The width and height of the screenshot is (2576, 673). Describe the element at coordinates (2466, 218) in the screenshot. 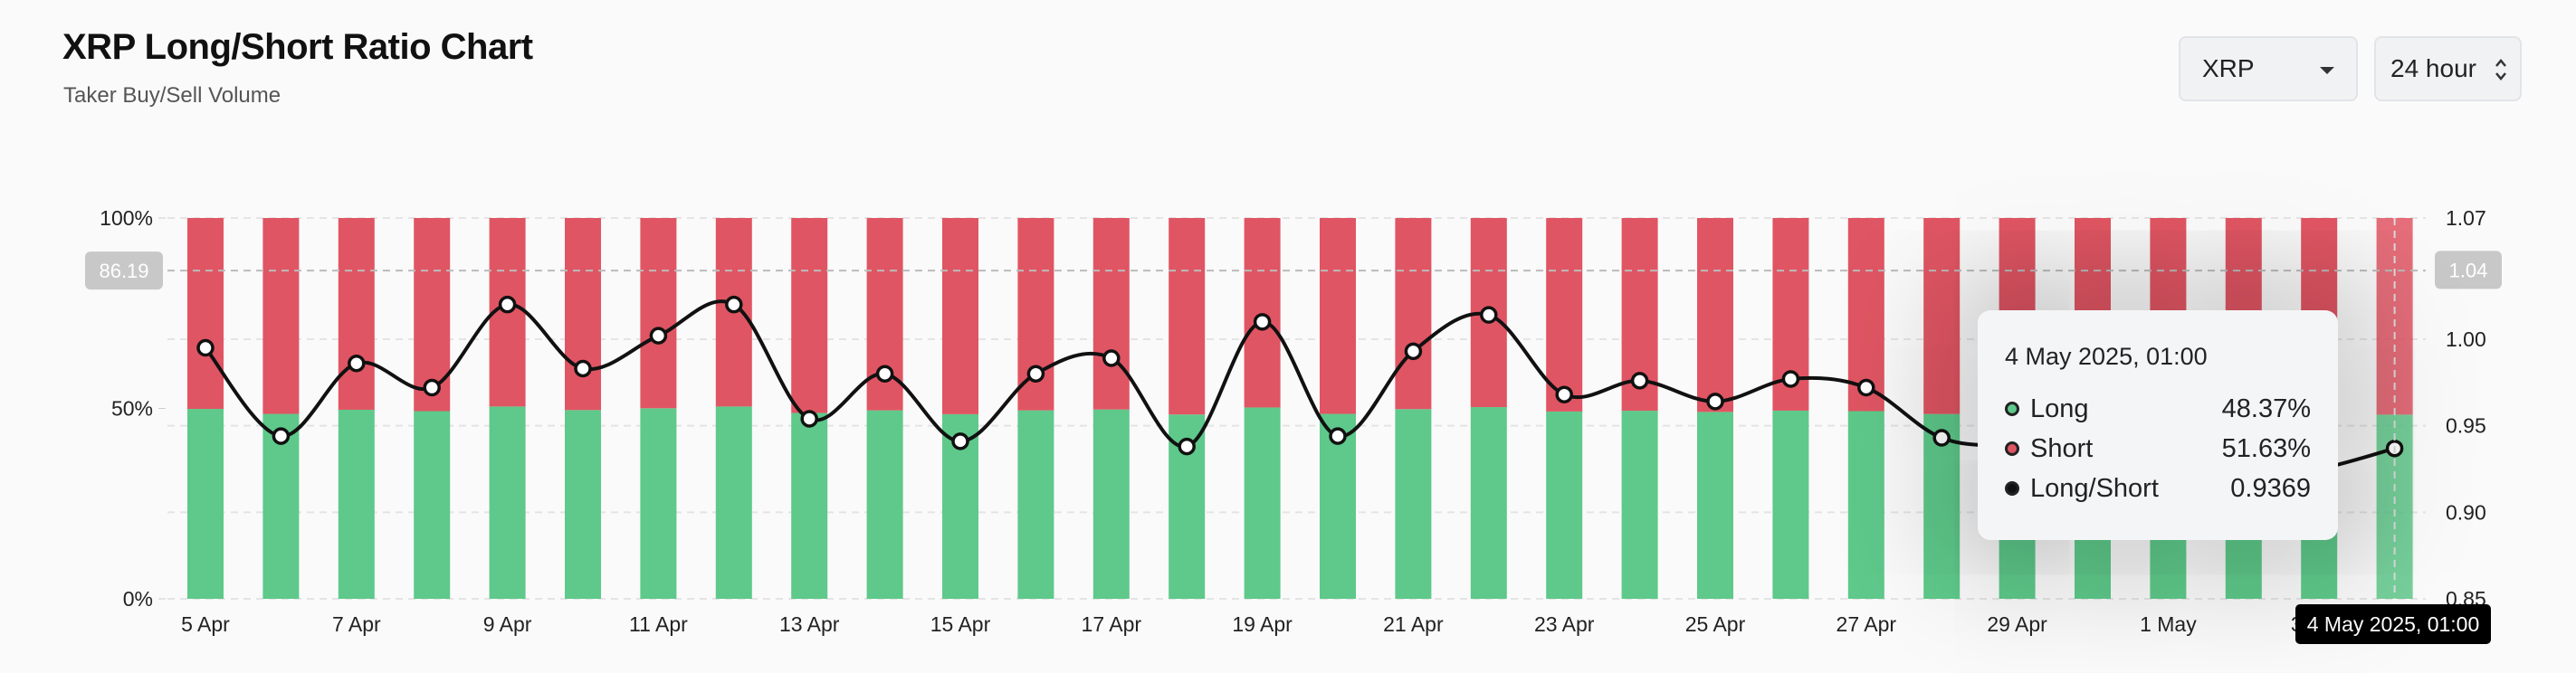

I see `y2-tick-label: 1.07` at that location.